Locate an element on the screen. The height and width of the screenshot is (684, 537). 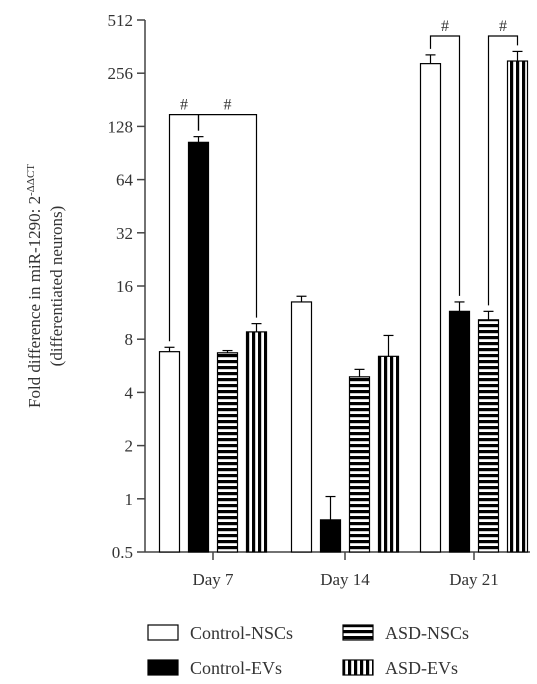
significance-label-3: # is located at coordinates (503, 26).